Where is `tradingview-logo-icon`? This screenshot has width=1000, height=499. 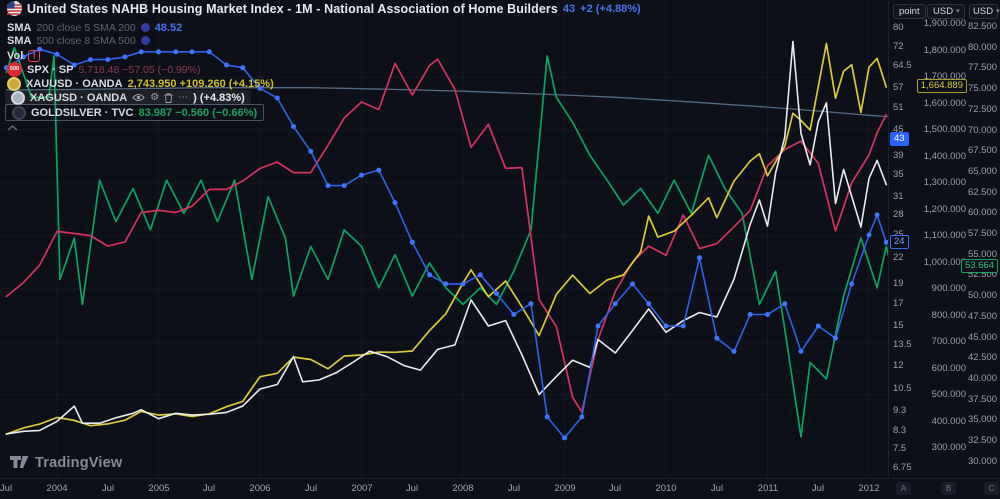
tradingview-logo-icon is located at coordinates (19, 462).